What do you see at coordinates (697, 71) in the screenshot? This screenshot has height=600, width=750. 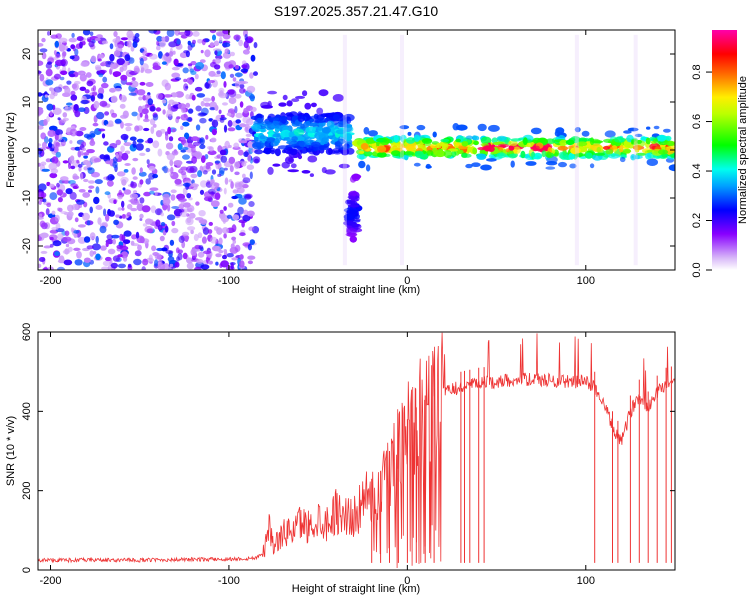 I see `colorbar-tick-label: 0.8` at bounding box center [697, 71].